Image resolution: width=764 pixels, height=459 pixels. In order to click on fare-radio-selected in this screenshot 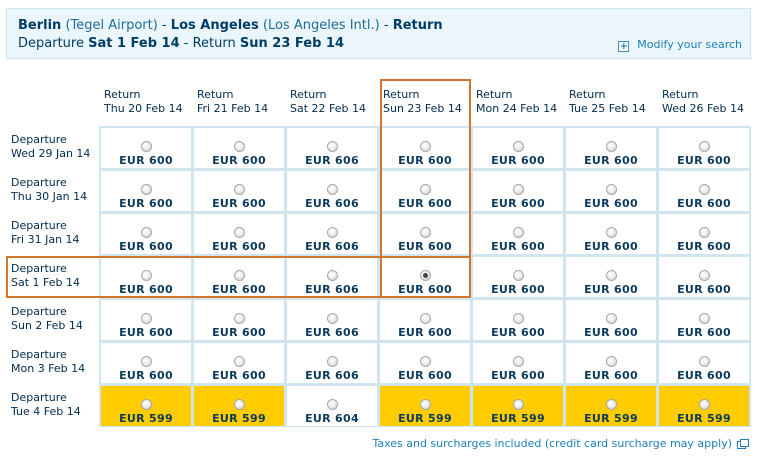, I will do `click(425, 275)`.